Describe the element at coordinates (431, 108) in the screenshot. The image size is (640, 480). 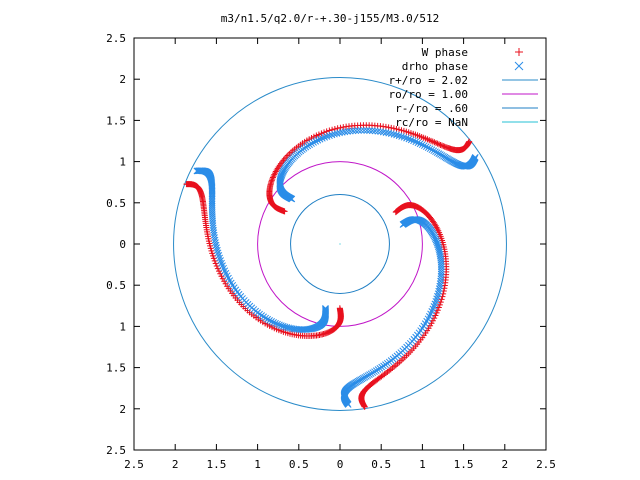
I see `legend-label: r-/ro = .60` at that location.